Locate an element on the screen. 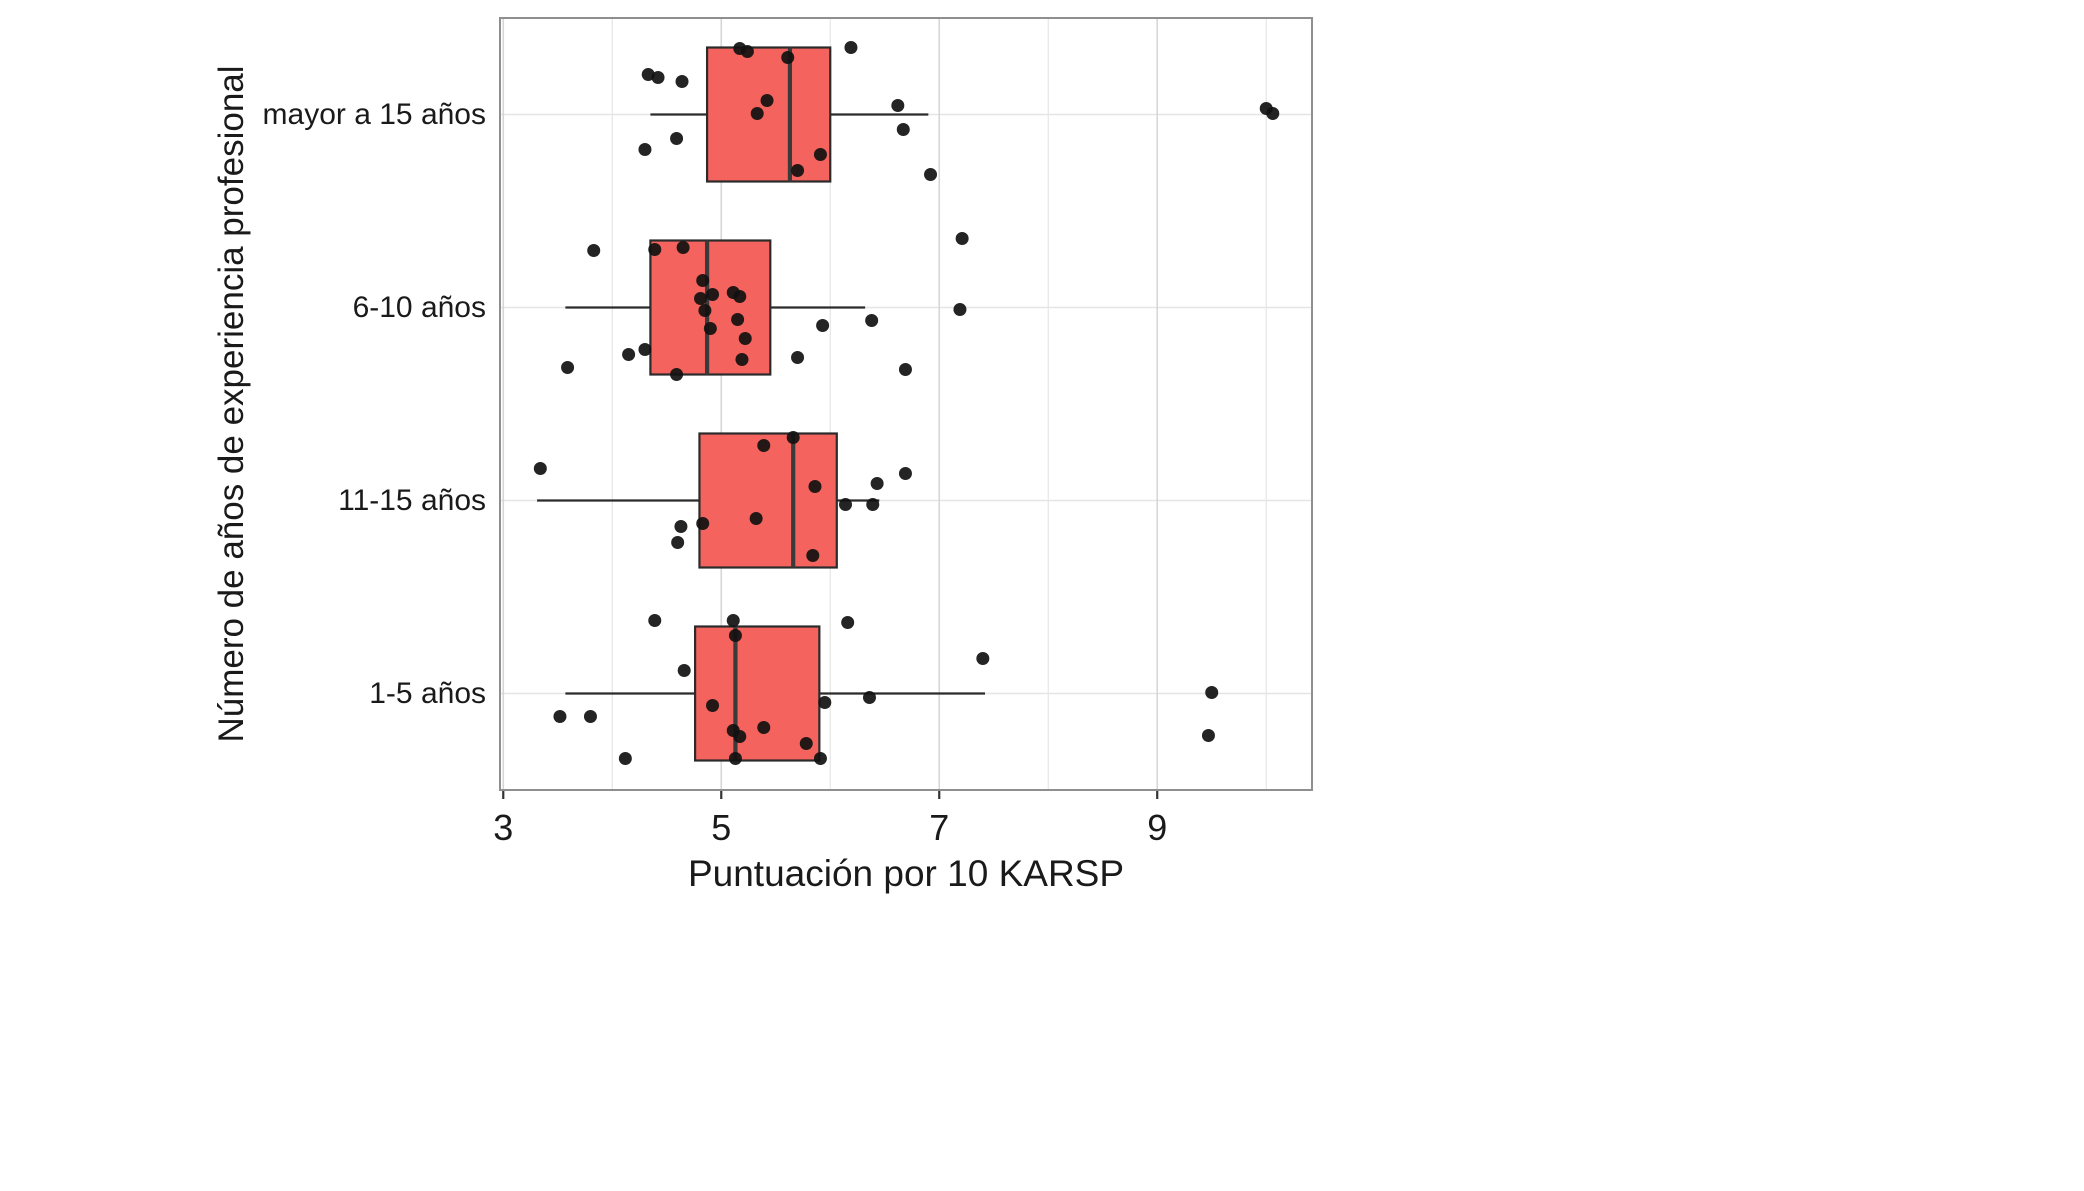  x-axis-title: Puntuación por 10 KARSP is located at coordinates (906, 873).